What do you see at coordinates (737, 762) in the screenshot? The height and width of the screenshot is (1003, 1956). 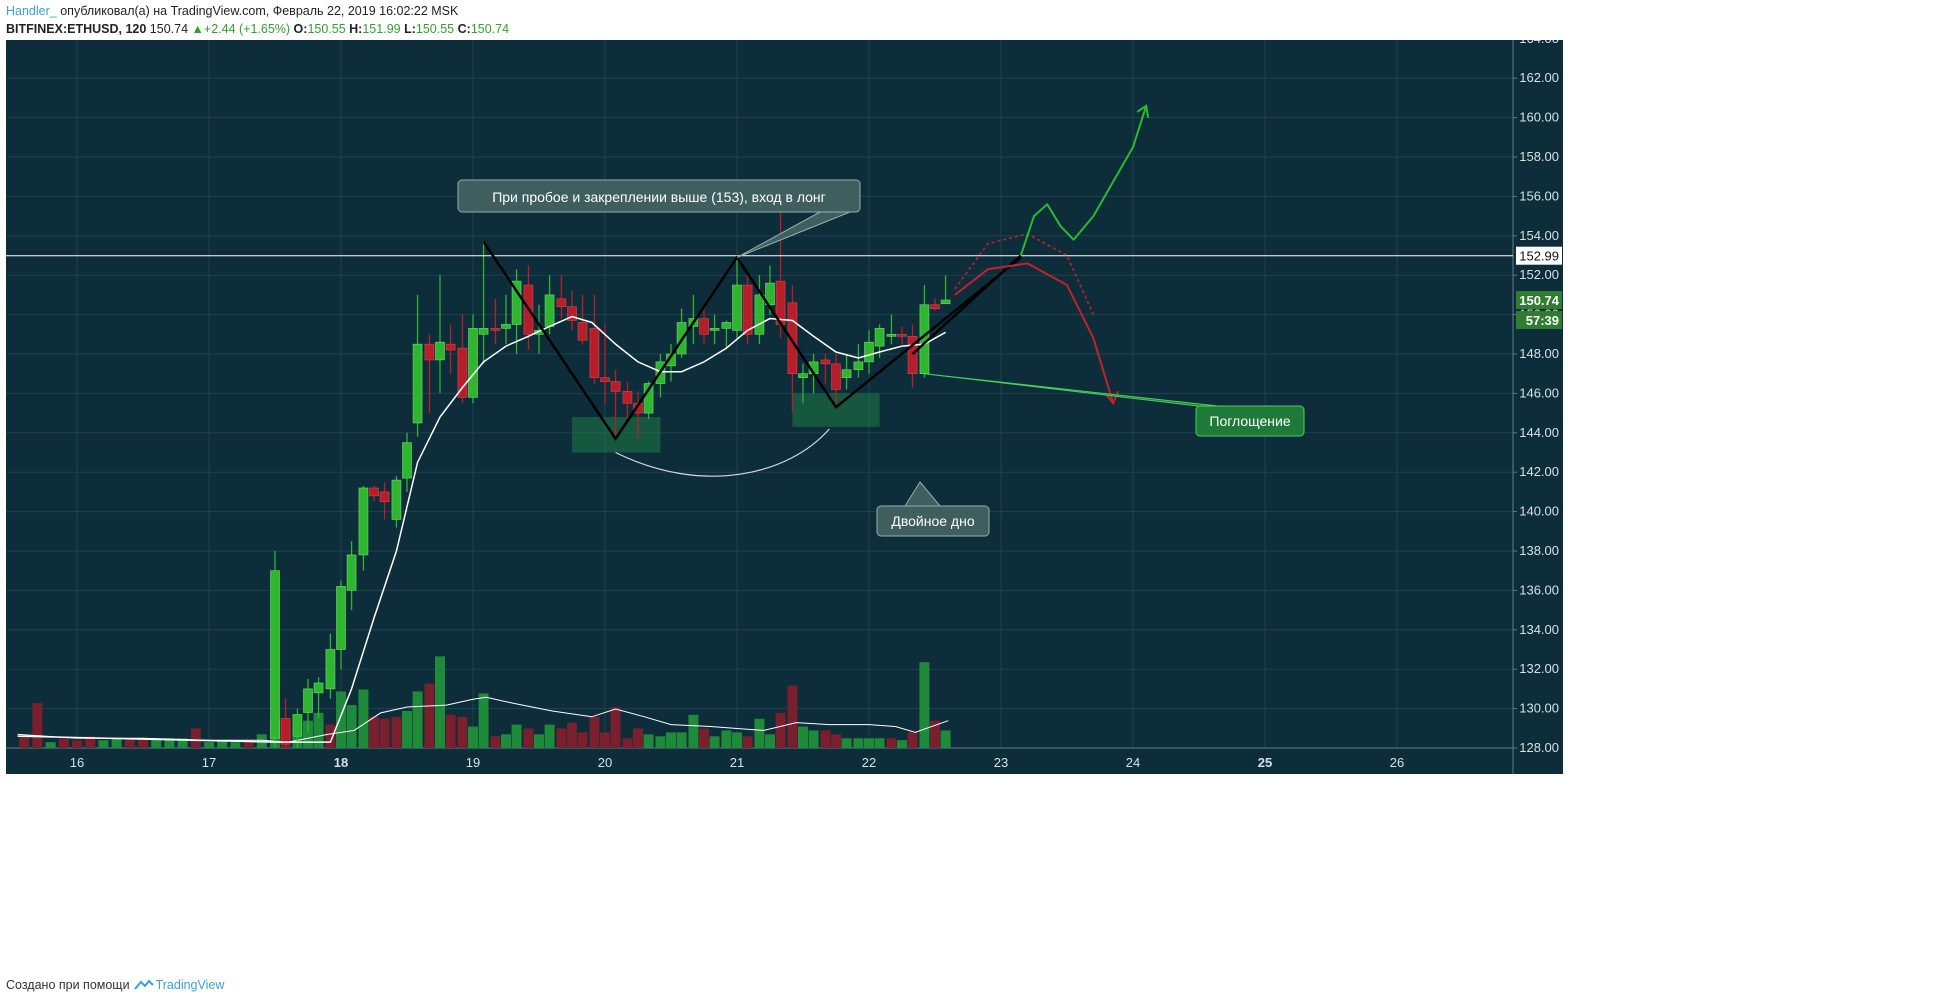 I see `time-axis-labels: 16 17 18 19 20 21 22 23 24 25 26` at bounding box center [737, 762].